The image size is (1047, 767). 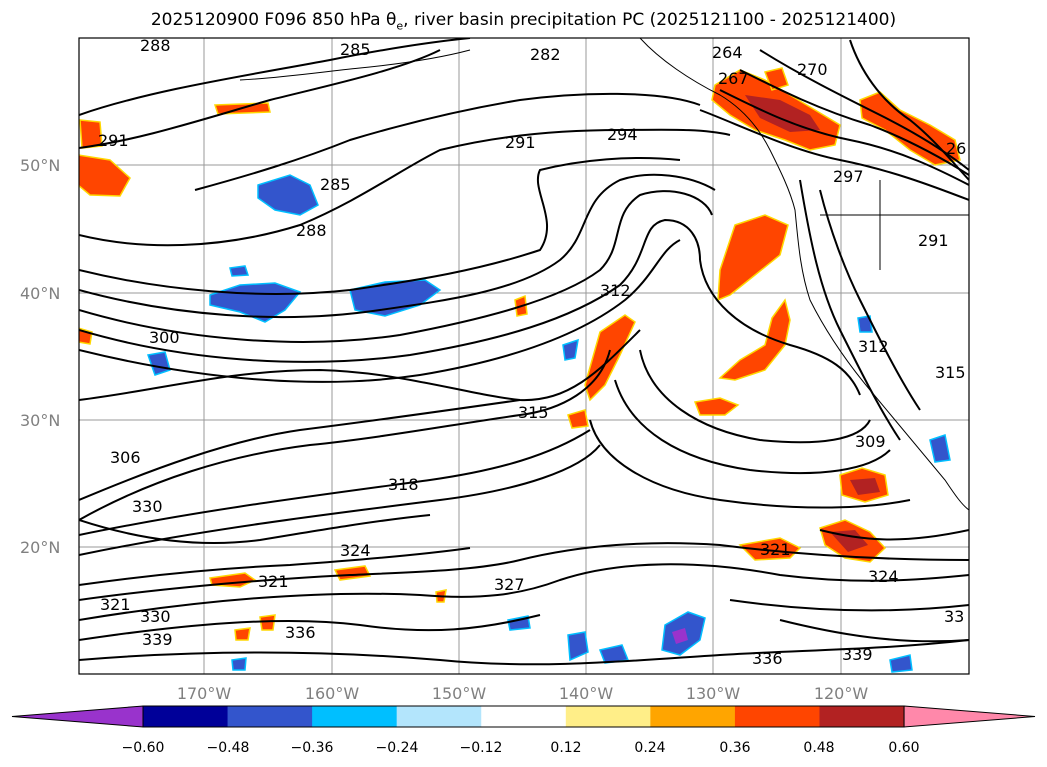 What do you see at coordinates (733, 78) in the screenshot?
I see `contour-label: 267` at bounding box center [733, 78].